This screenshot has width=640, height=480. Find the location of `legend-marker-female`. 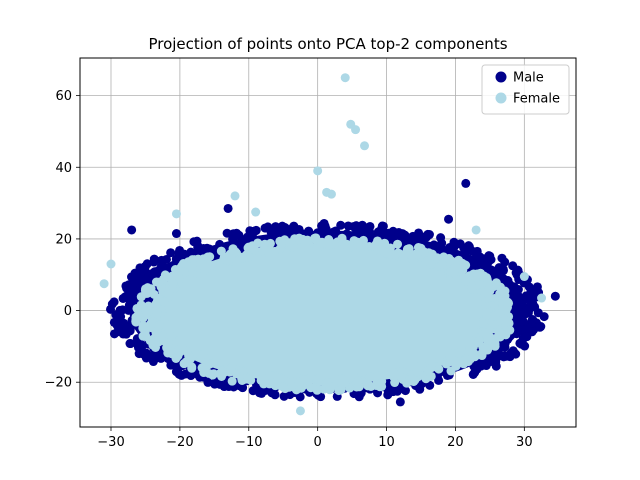

legend-marker-female is located at coordinates (501, 98).